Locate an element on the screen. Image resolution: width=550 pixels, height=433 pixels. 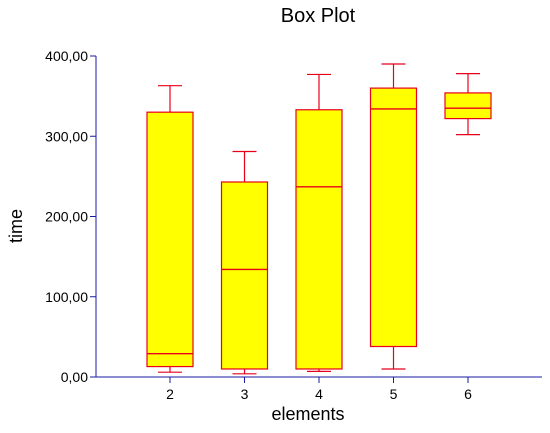
y-tick-label: 400,00 is located at coordinates (66, 56).